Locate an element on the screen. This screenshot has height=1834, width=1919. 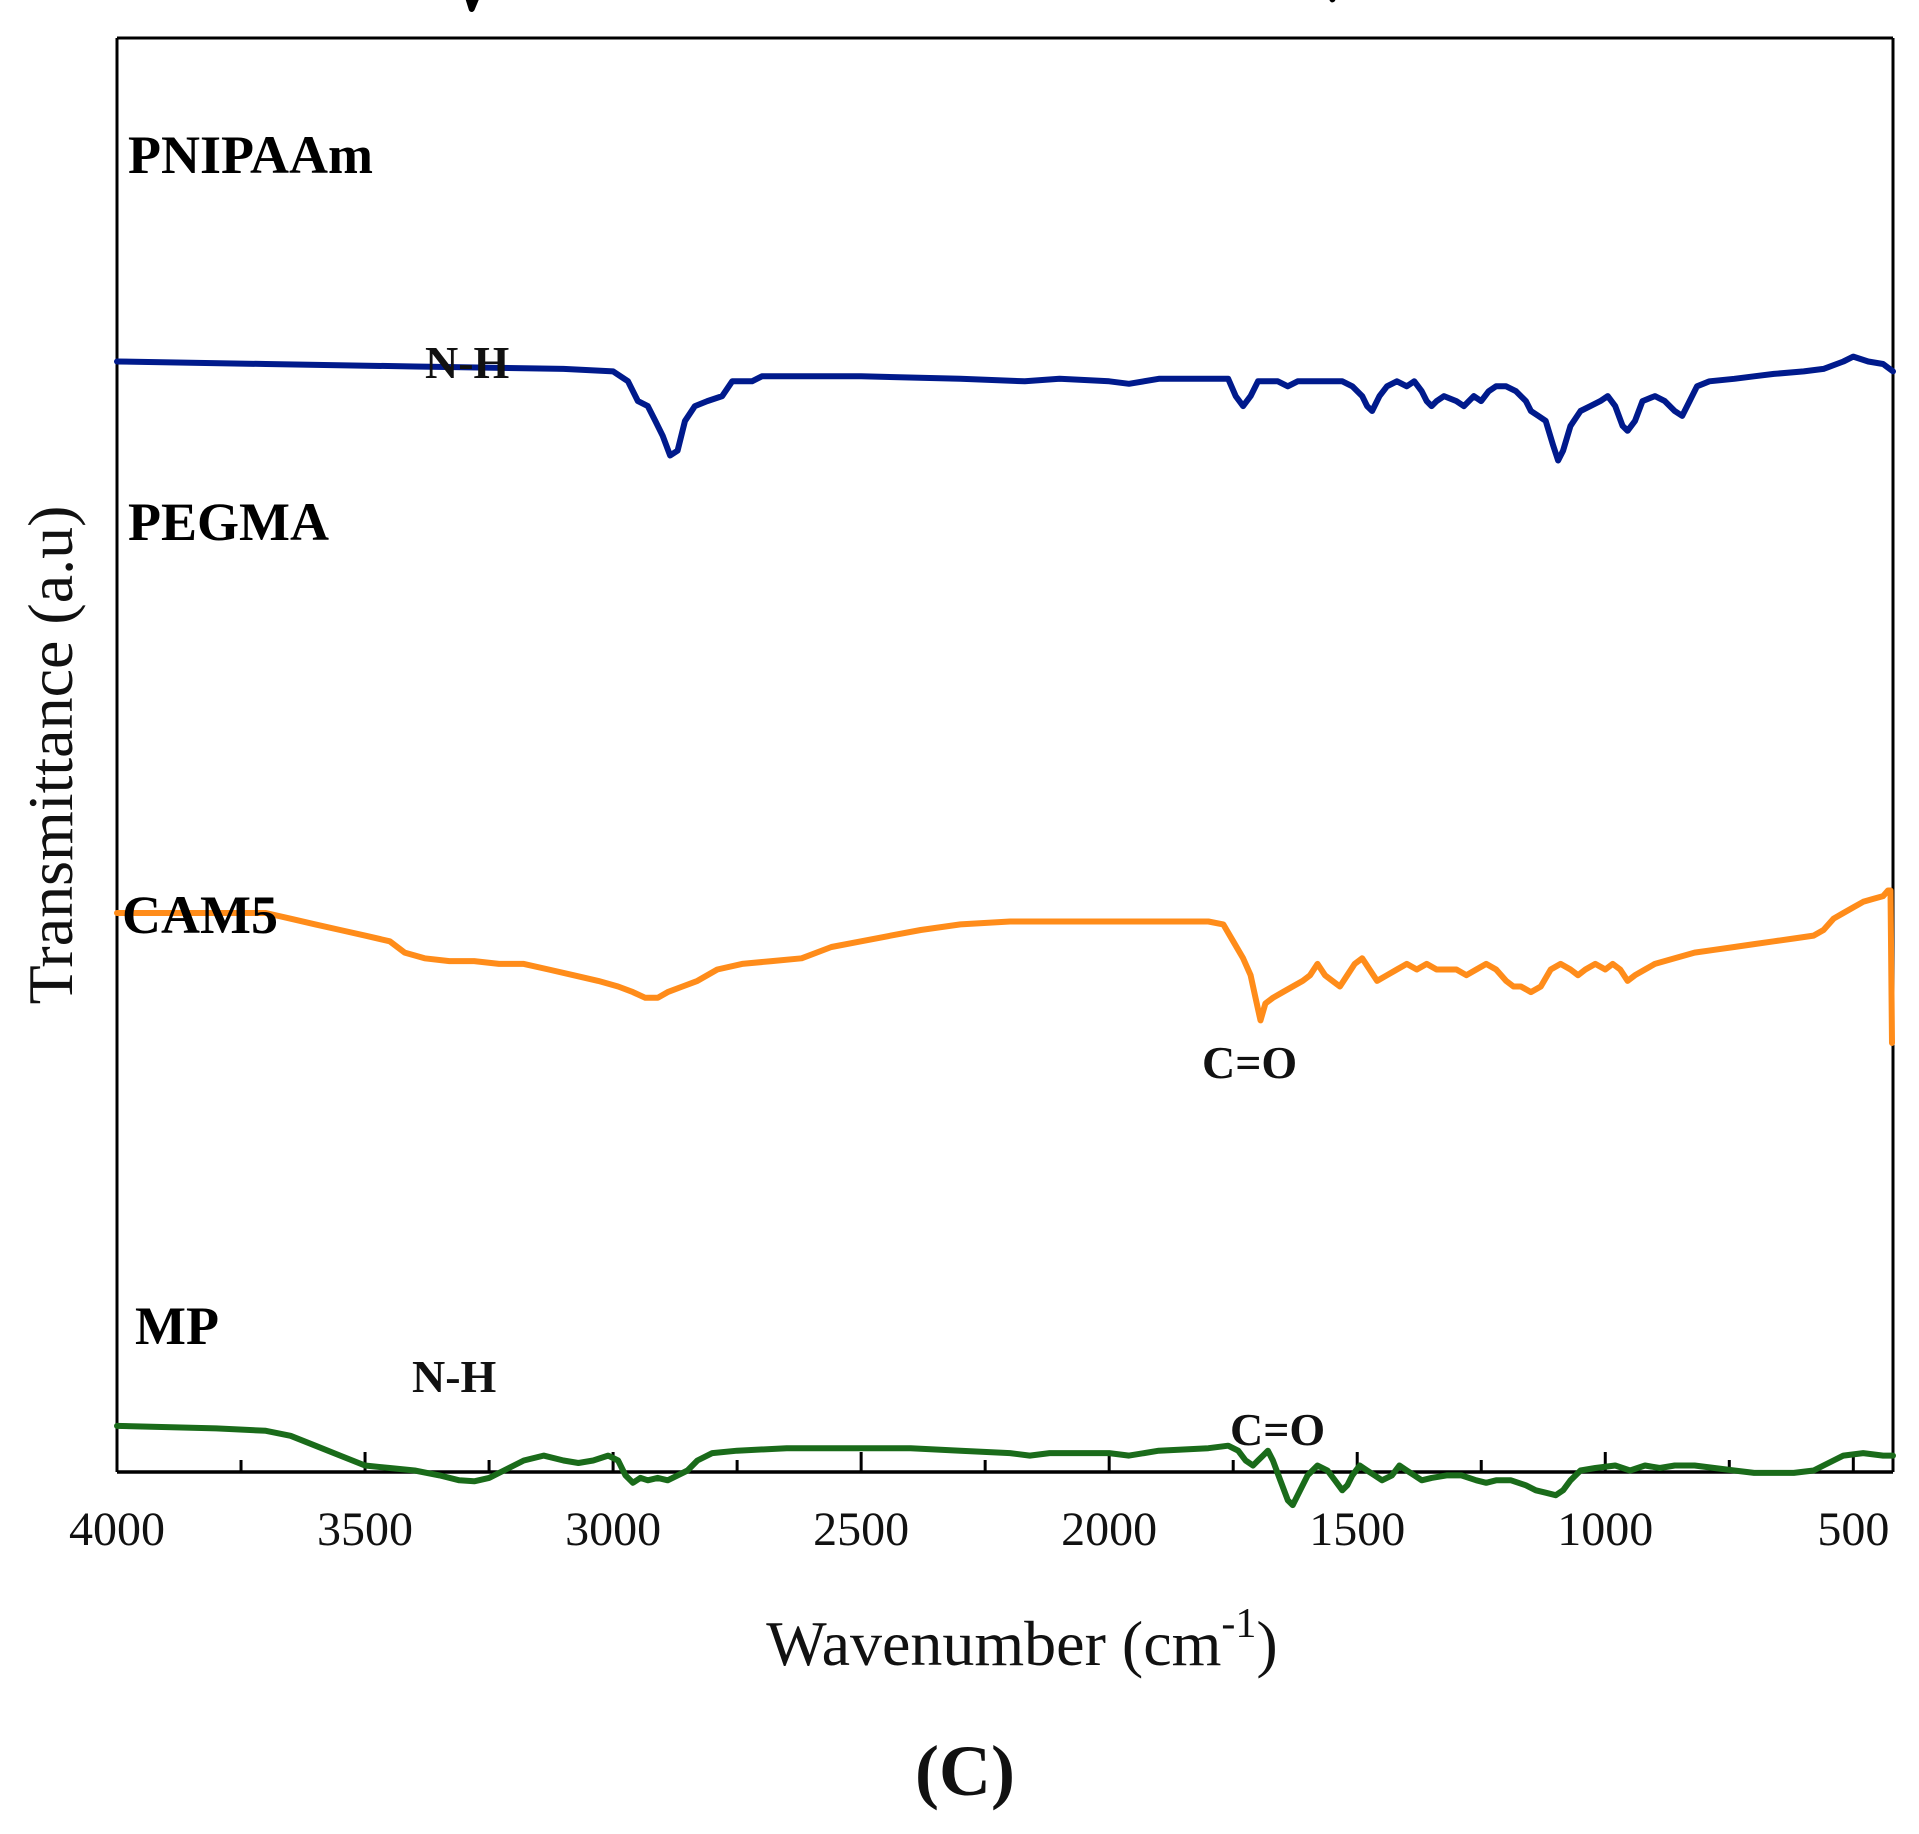
x-tick-label-1000: 1000 is located at coordinates (1605, 1529).